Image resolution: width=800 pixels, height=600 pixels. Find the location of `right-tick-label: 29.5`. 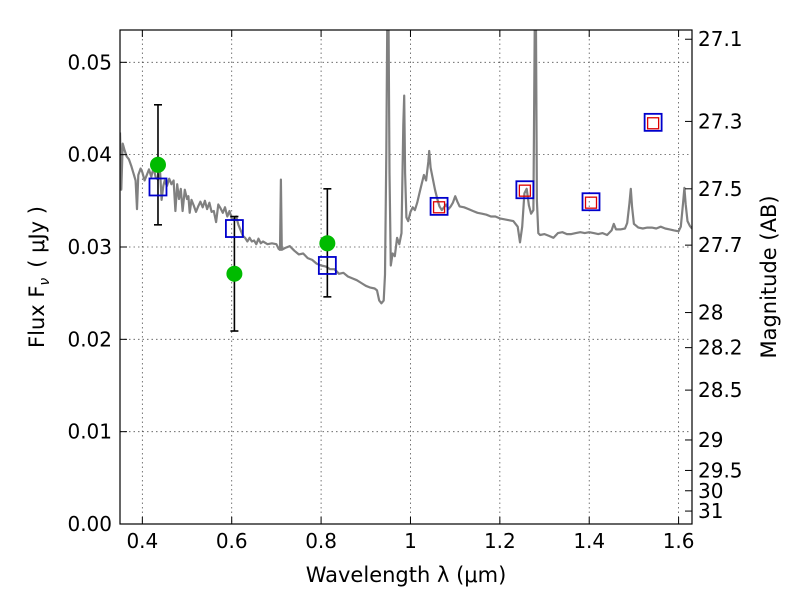

right-tick-label: 29.5 is located at coordinates (720, 470).